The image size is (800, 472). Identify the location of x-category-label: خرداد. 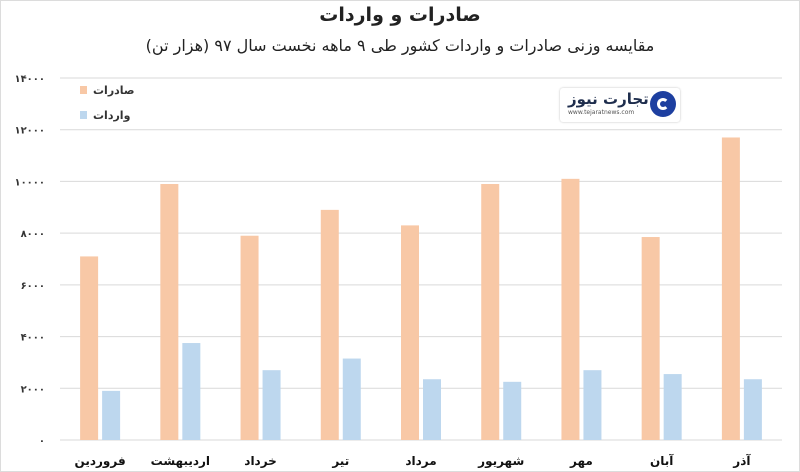
(260, 461).